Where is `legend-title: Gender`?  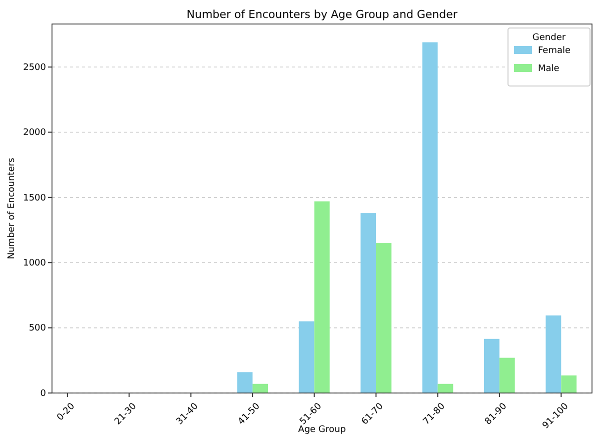 legend-title: Gender is located at coordinates (549, 38).